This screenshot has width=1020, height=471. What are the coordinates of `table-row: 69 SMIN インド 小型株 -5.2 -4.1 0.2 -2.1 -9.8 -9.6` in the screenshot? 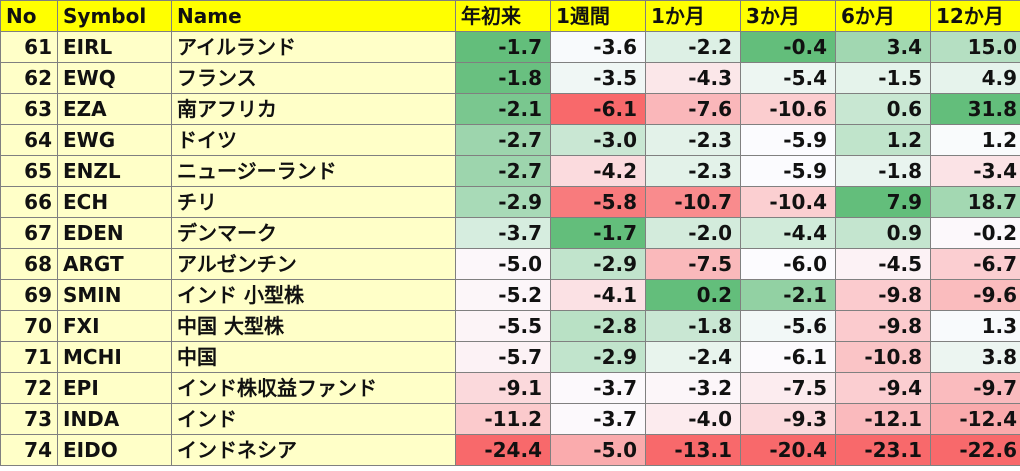 It's located at (510, 295).